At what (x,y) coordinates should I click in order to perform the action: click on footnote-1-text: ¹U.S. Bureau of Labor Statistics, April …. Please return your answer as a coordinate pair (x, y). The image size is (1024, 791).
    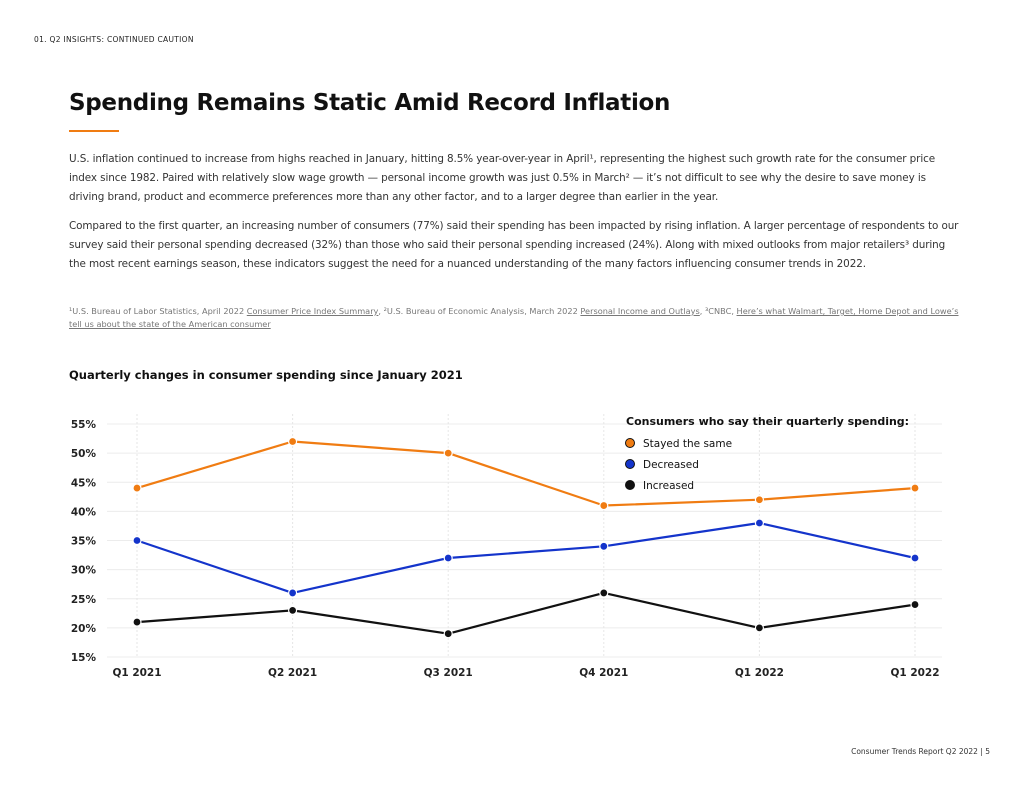
    Looking at the image, I should click on (158, 311).